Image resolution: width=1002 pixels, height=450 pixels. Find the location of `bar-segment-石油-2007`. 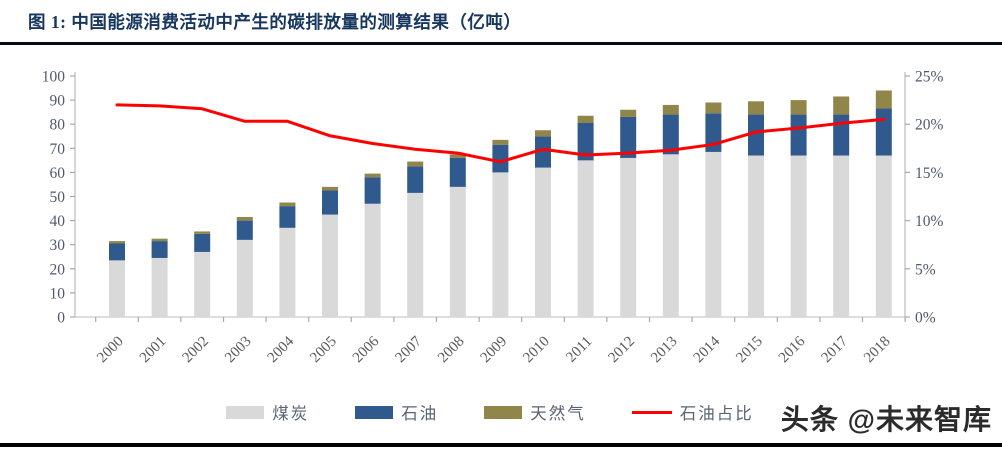

bar-segment-石油-2007 is located at coordinates (415, 179).